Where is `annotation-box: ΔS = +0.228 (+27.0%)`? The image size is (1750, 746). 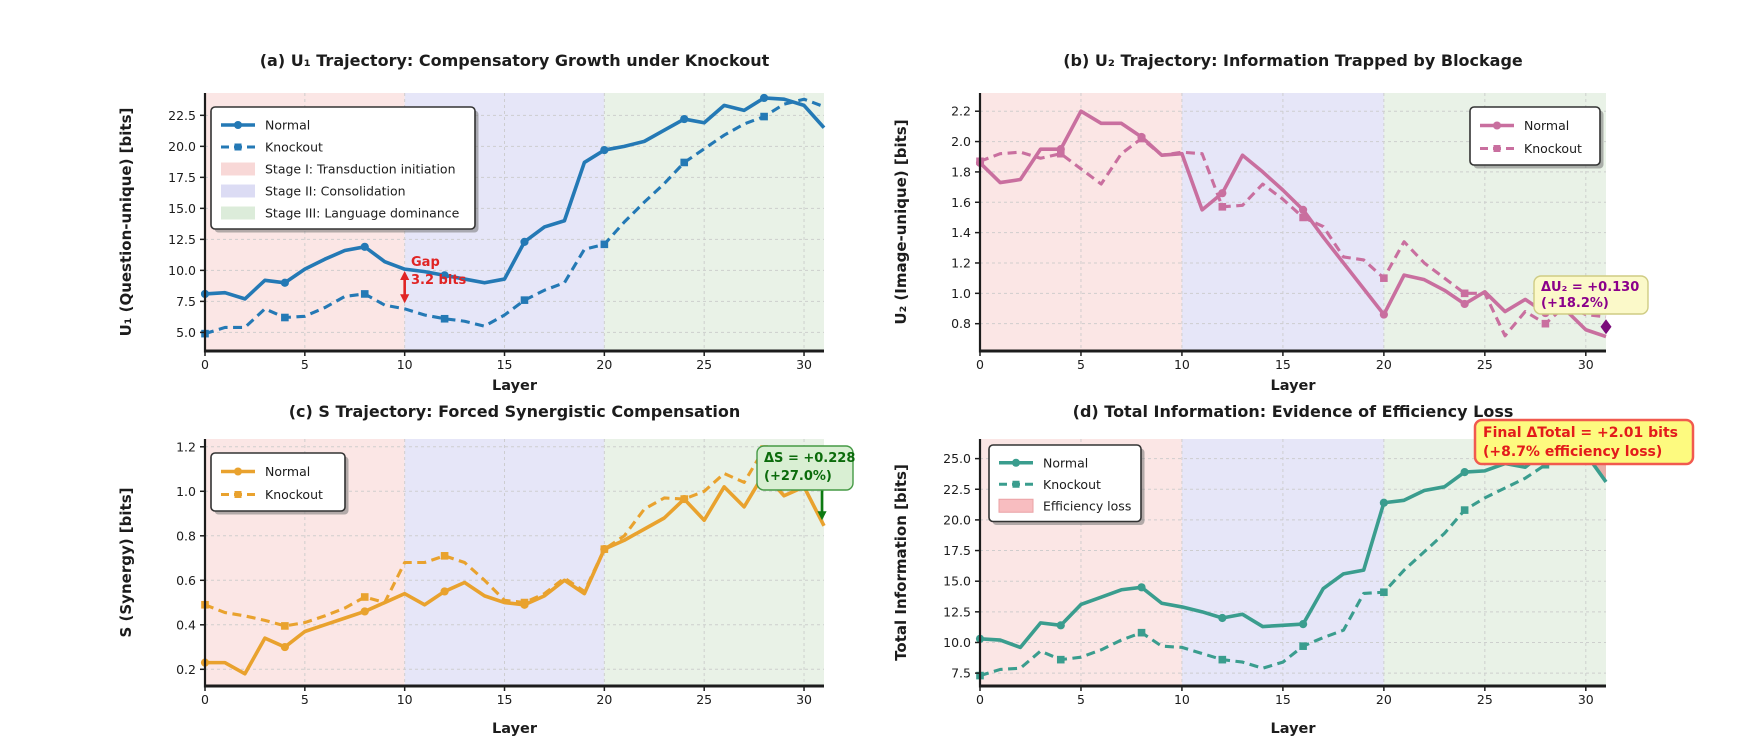
annotation-box: ΔS = +0.228 (+27.0%) is located at coordinates (805, 468).